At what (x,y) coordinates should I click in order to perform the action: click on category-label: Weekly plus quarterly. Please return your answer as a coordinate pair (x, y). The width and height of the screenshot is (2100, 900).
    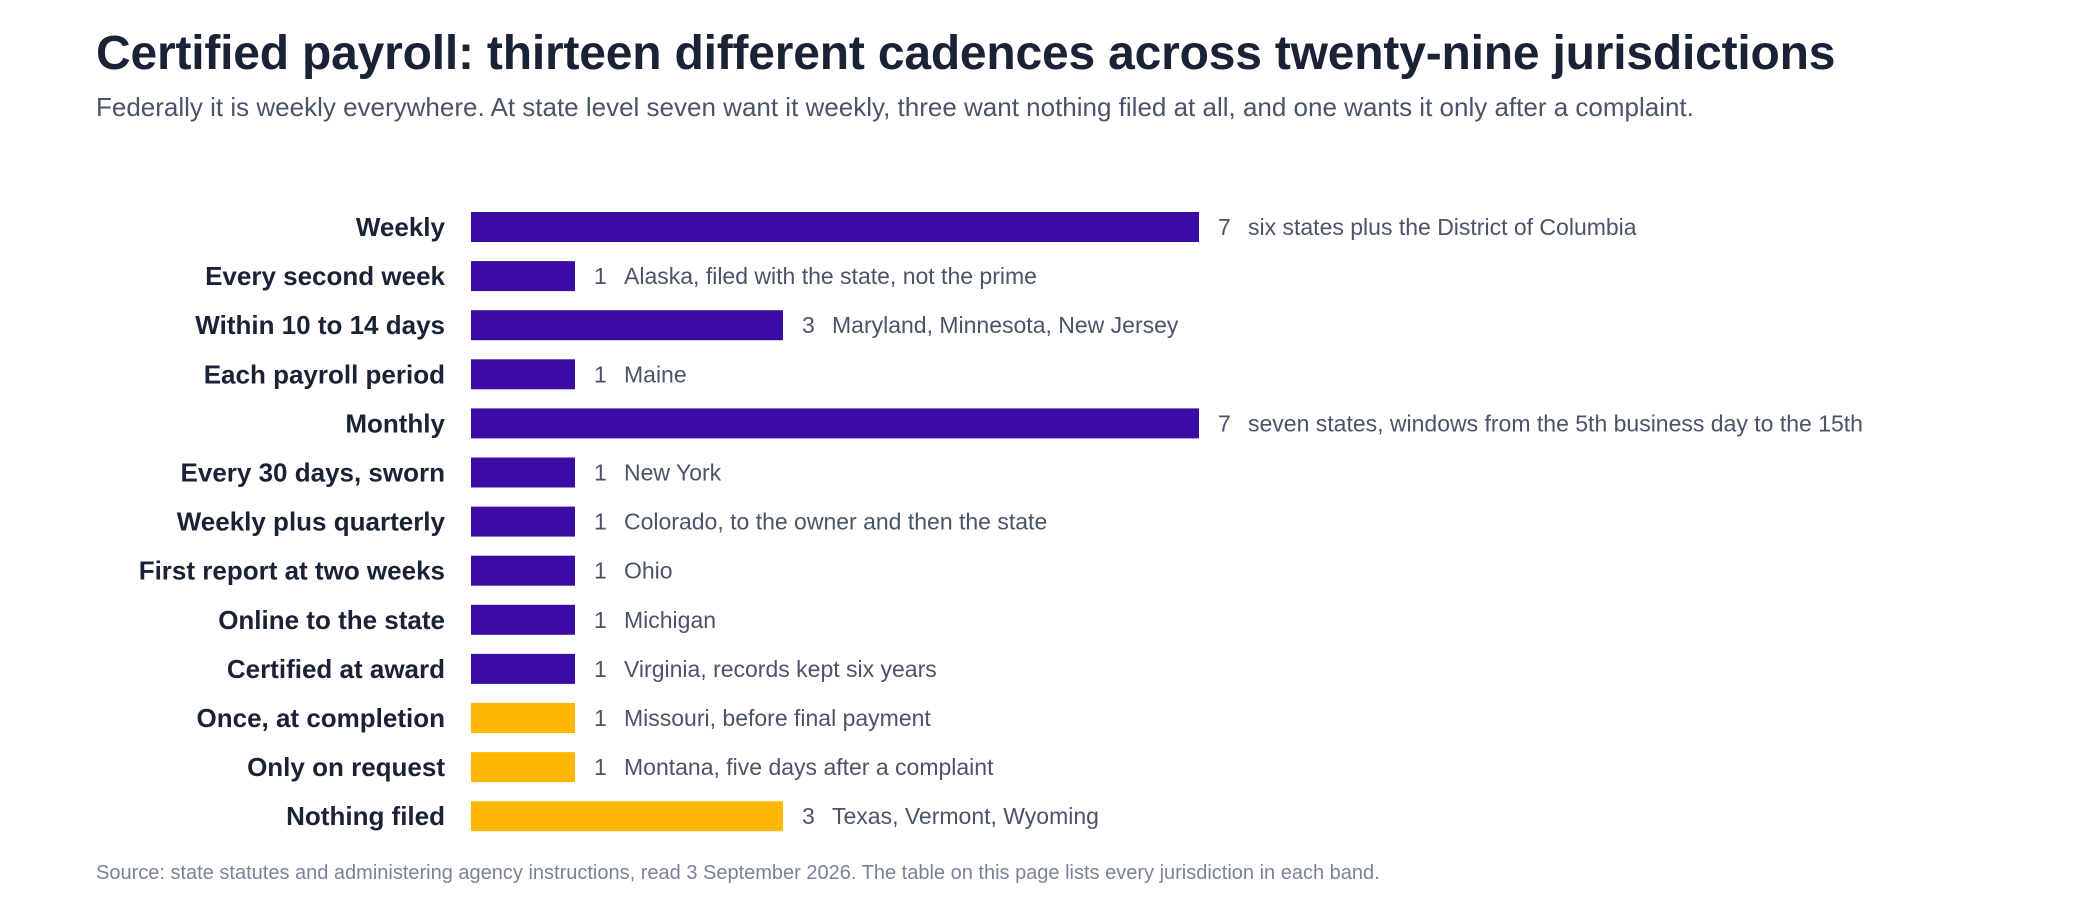
    Looking at the image, I should click on (311, 522).